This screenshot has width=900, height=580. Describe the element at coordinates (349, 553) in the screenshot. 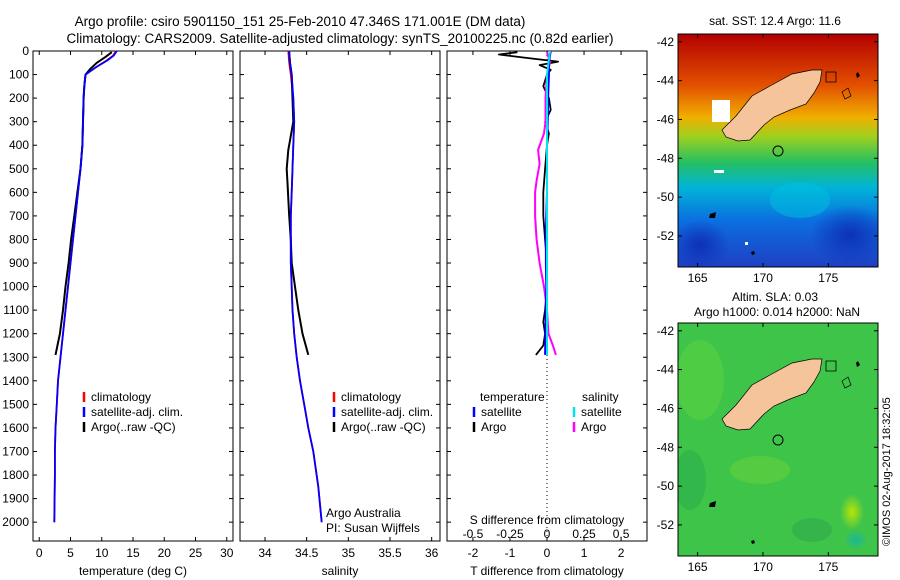

I see `x-tick-label: 35` at that location.